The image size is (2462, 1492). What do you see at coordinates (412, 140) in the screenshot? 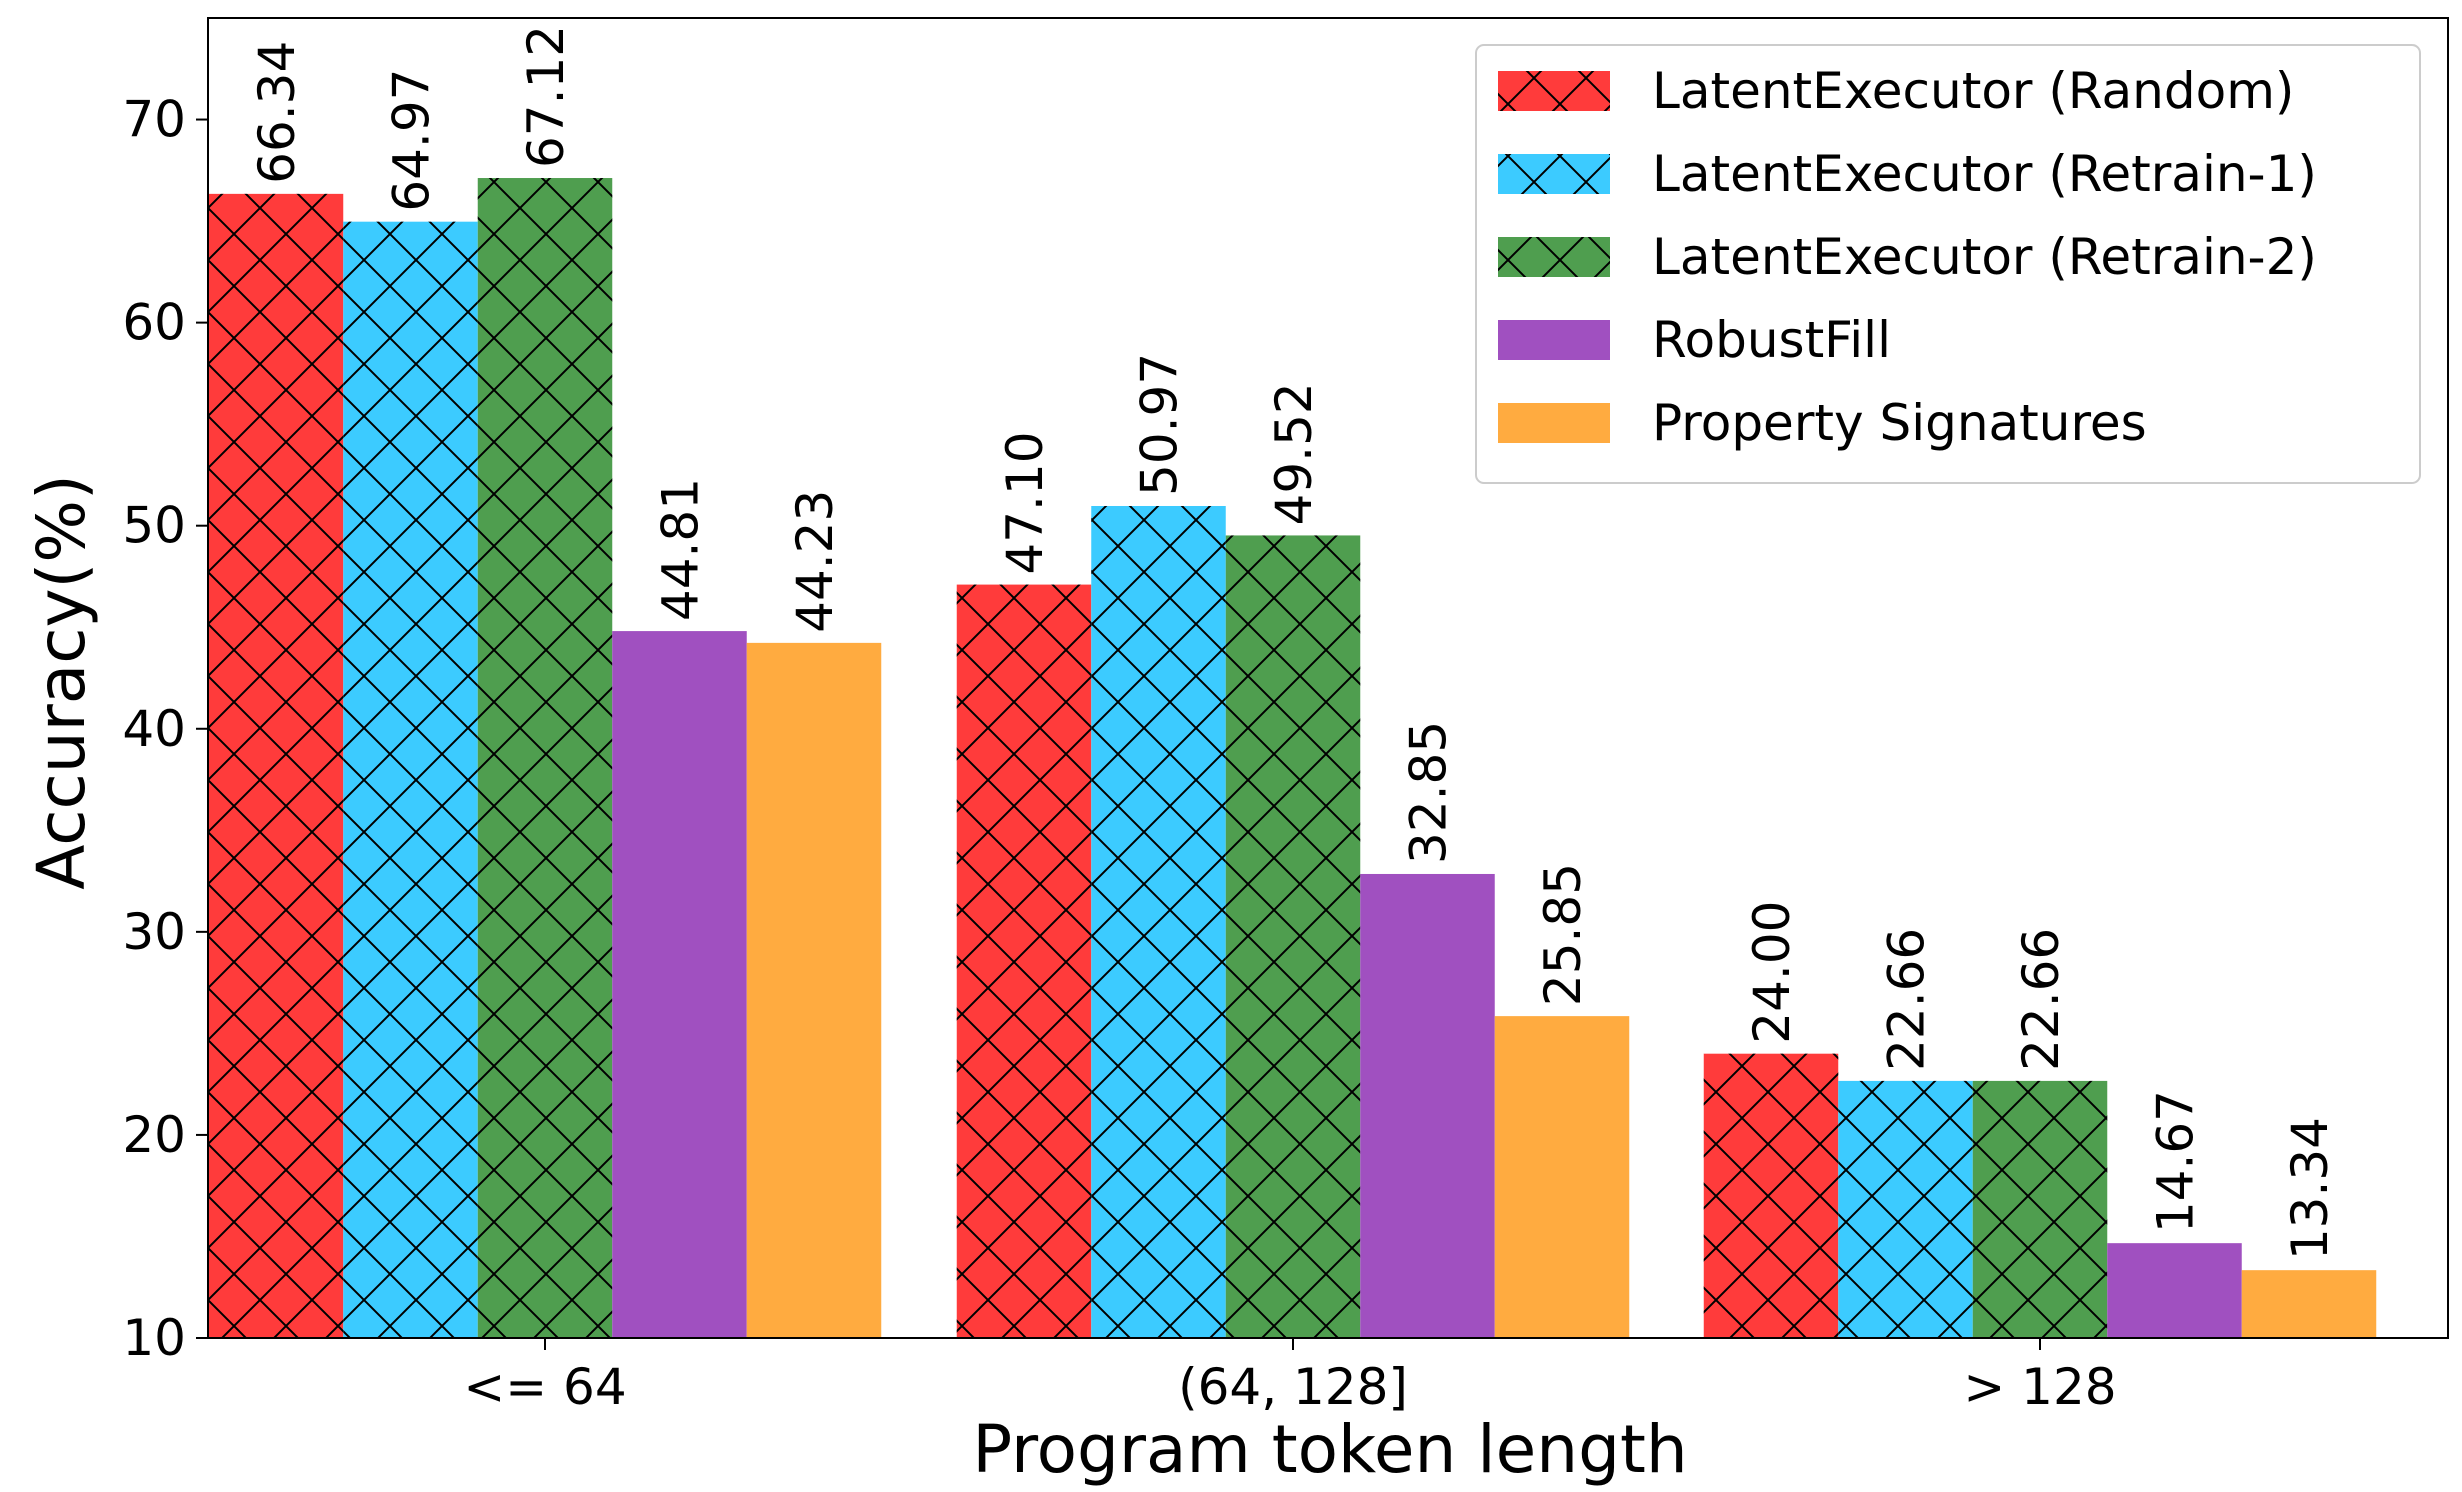
I see `data-label-latentexecutor-retrain-1-0: 64.97` at bounding box center [412, 140].